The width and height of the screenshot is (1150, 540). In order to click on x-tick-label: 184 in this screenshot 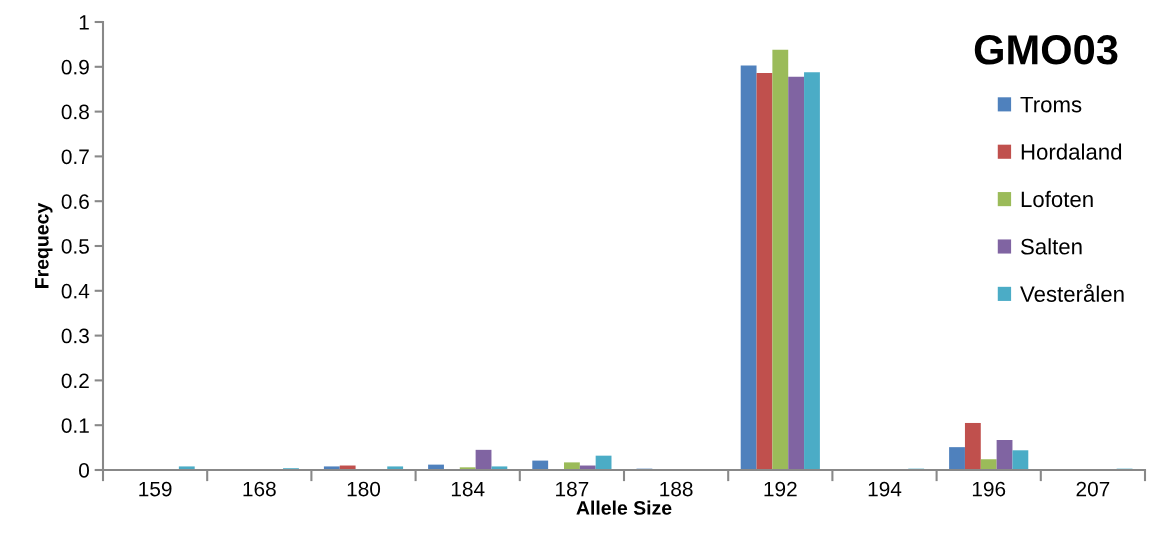, I will do `click(468, 489)`.